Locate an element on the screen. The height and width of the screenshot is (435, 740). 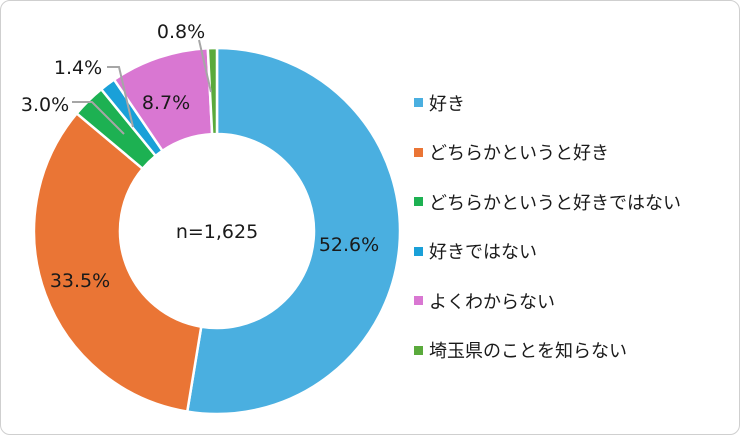
sample-size-label: n=1,625 is located at coordinates (217, 232).